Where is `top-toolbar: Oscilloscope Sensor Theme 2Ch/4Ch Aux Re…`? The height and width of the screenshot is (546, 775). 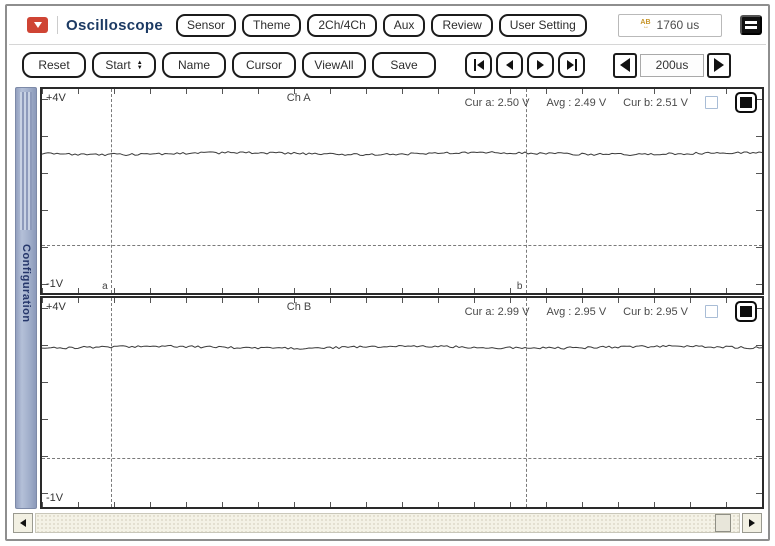 top-toolbar: Oscilloscope Sensor Theme 2Ch/4Ch Aux Re… is located at coordinates (387, 25).